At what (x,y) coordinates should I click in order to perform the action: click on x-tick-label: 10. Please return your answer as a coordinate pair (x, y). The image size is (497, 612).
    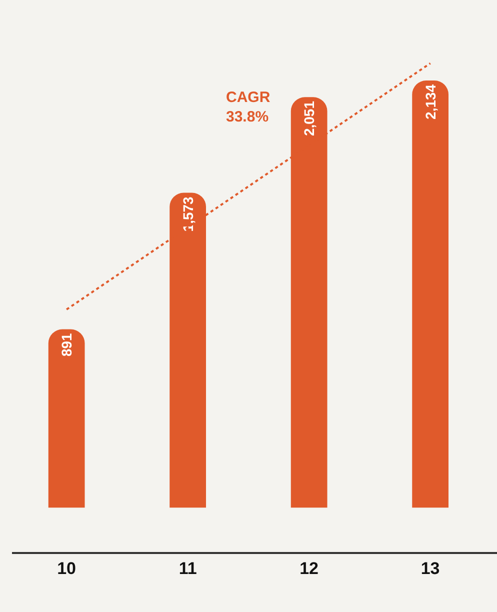
    Looking at the image, I should click on (66, 568).